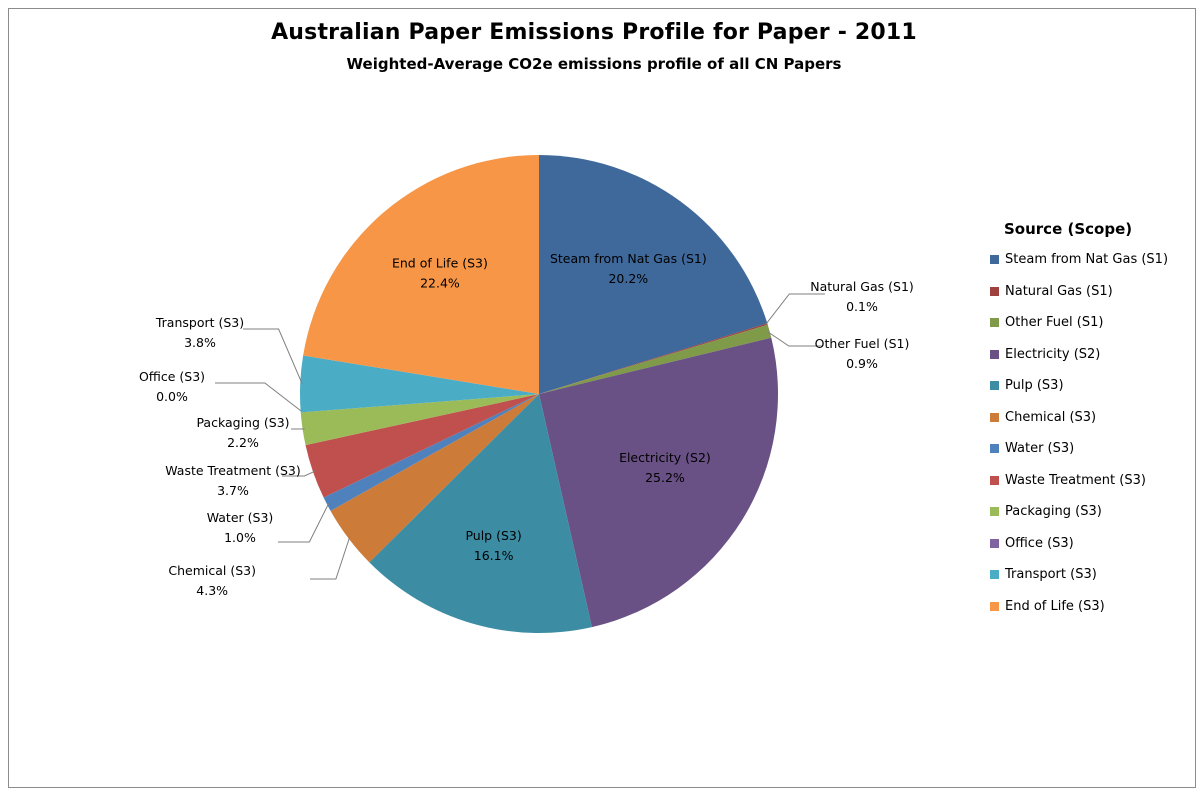 This screenshot has height=794, width=1203. What do you see at coordinates (243, 442) in the screenshot?
I see `slice-value-packaging-s3: 2.2%` at bounding box center [243, 442].